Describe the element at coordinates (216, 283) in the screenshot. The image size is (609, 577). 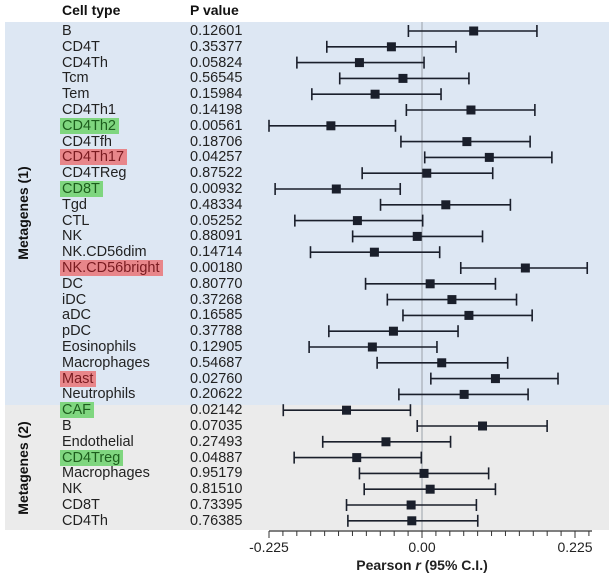
I see `p-value: 0.80770` at that location.